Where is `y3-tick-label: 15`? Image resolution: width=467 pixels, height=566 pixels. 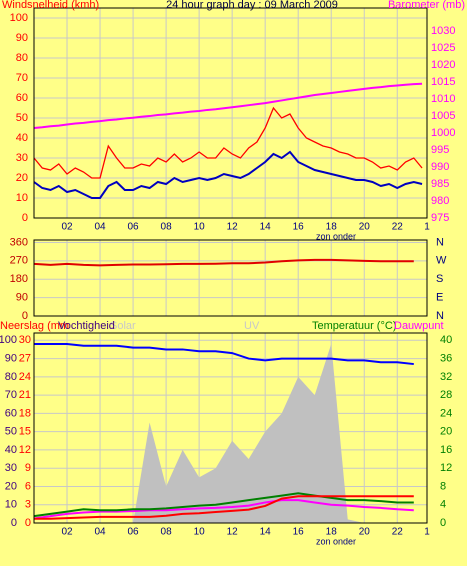 y3-tick-label: 15 is located at coordinates (25, 432).